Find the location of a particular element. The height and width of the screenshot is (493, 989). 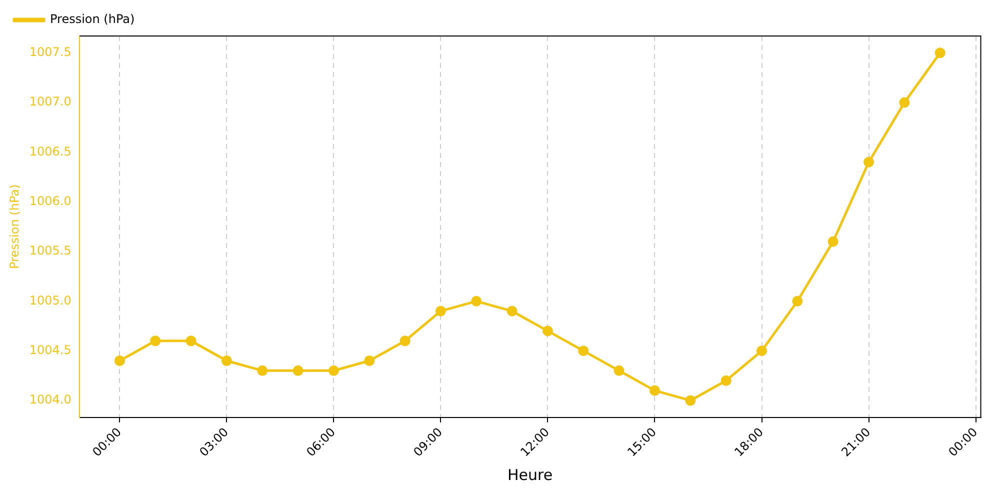

y-axis-title: Pression (hPa) is located at coordinates (14, 227).